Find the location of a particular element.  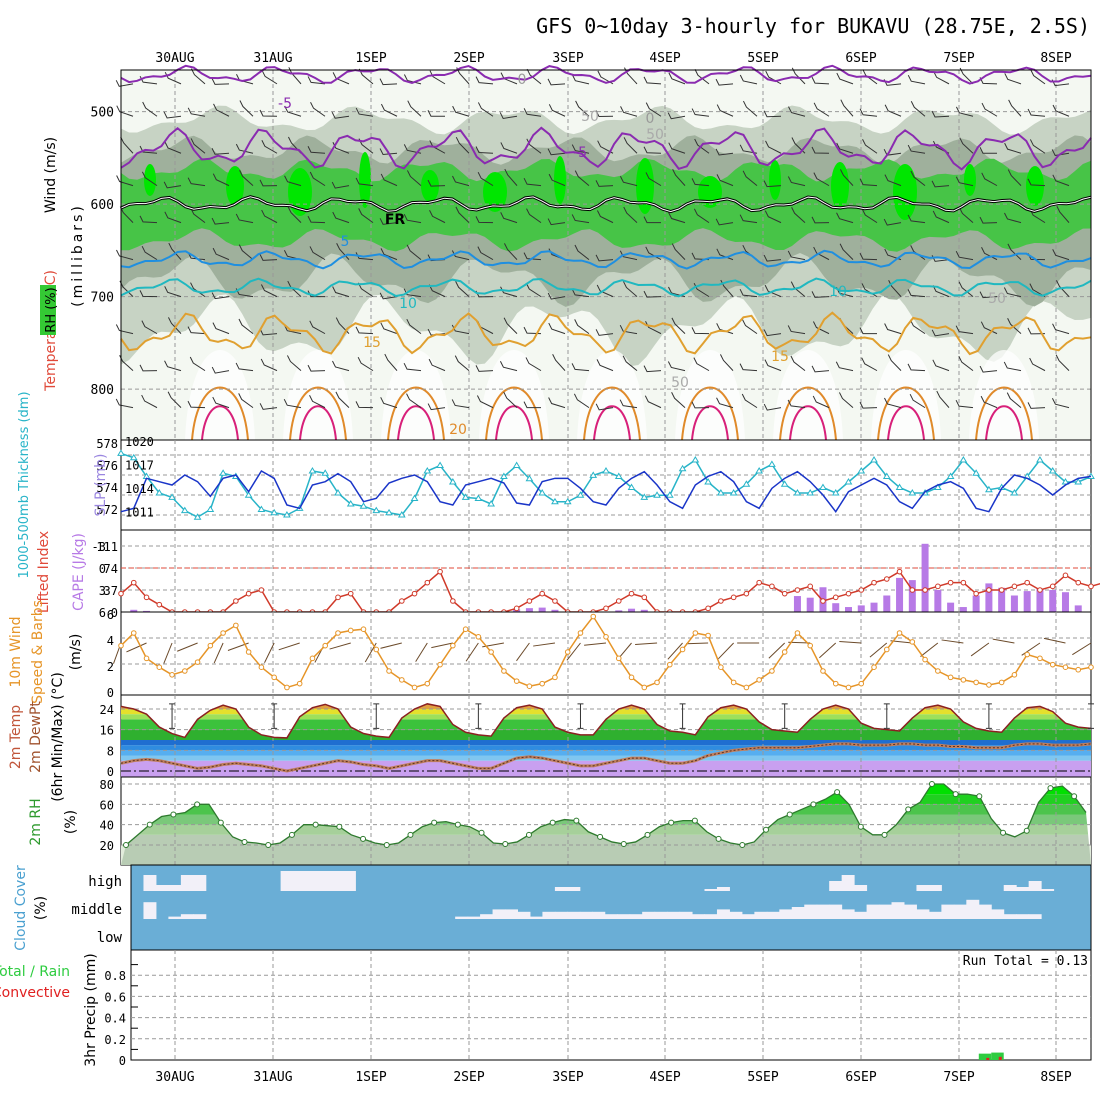

wind10-label-b: Speed & Barbs is located at coordinates (38, 652).